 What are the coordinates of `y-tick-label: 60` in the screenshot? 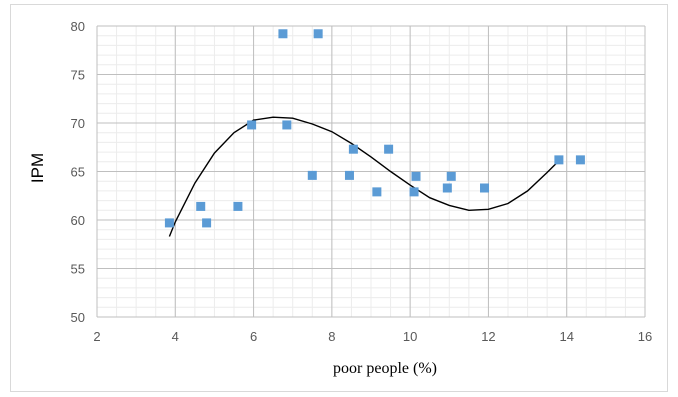 It's located at (78, 220).